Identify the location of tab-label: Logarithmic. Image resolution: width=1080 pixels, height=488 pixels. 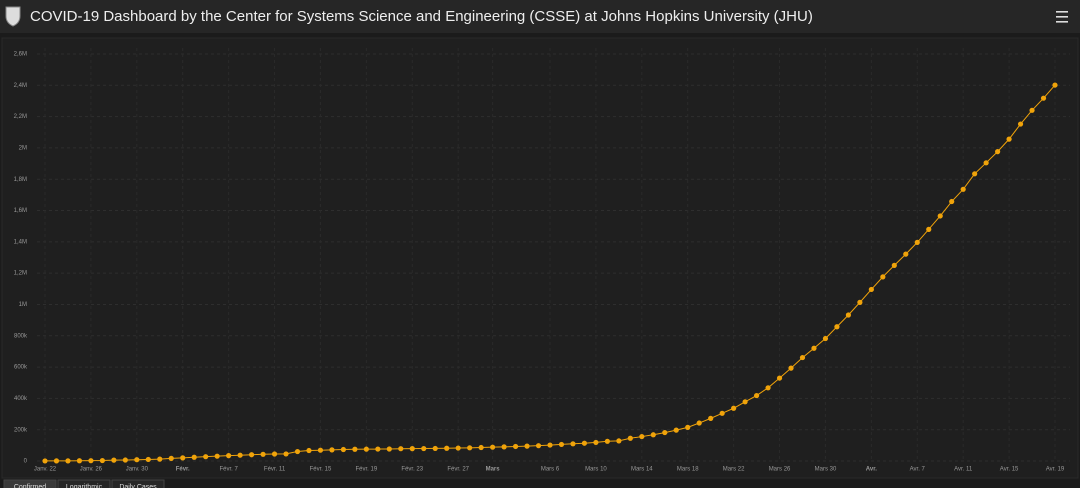
(84, 486).